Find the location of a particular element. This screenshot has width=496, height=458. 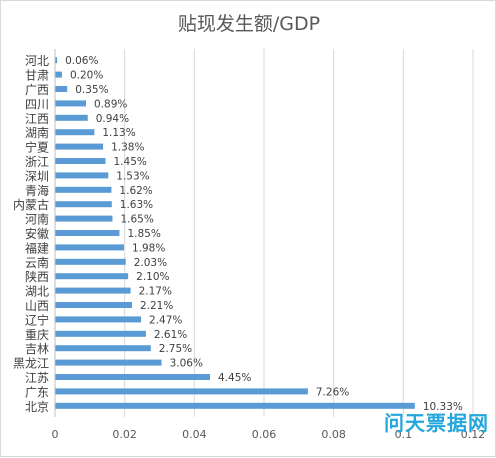

data-label: 2.03% is located at coordinates (150, 263).